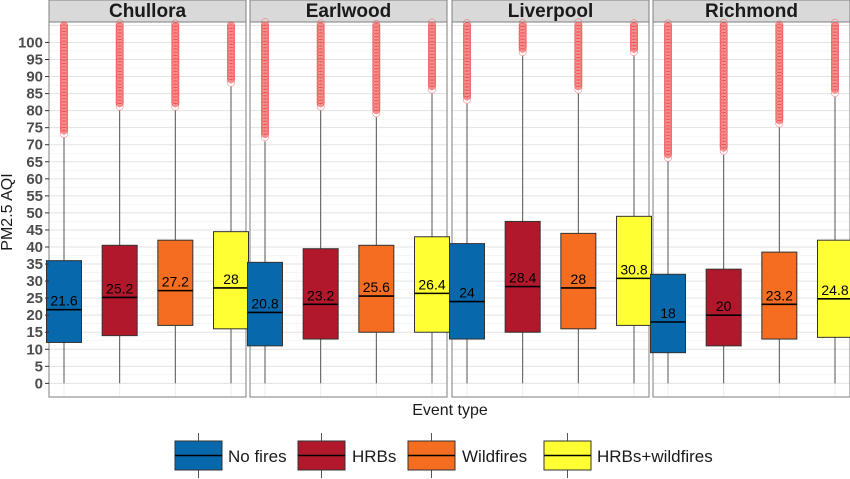  I want to click on y-tick-label: 25, so click(34, 298).